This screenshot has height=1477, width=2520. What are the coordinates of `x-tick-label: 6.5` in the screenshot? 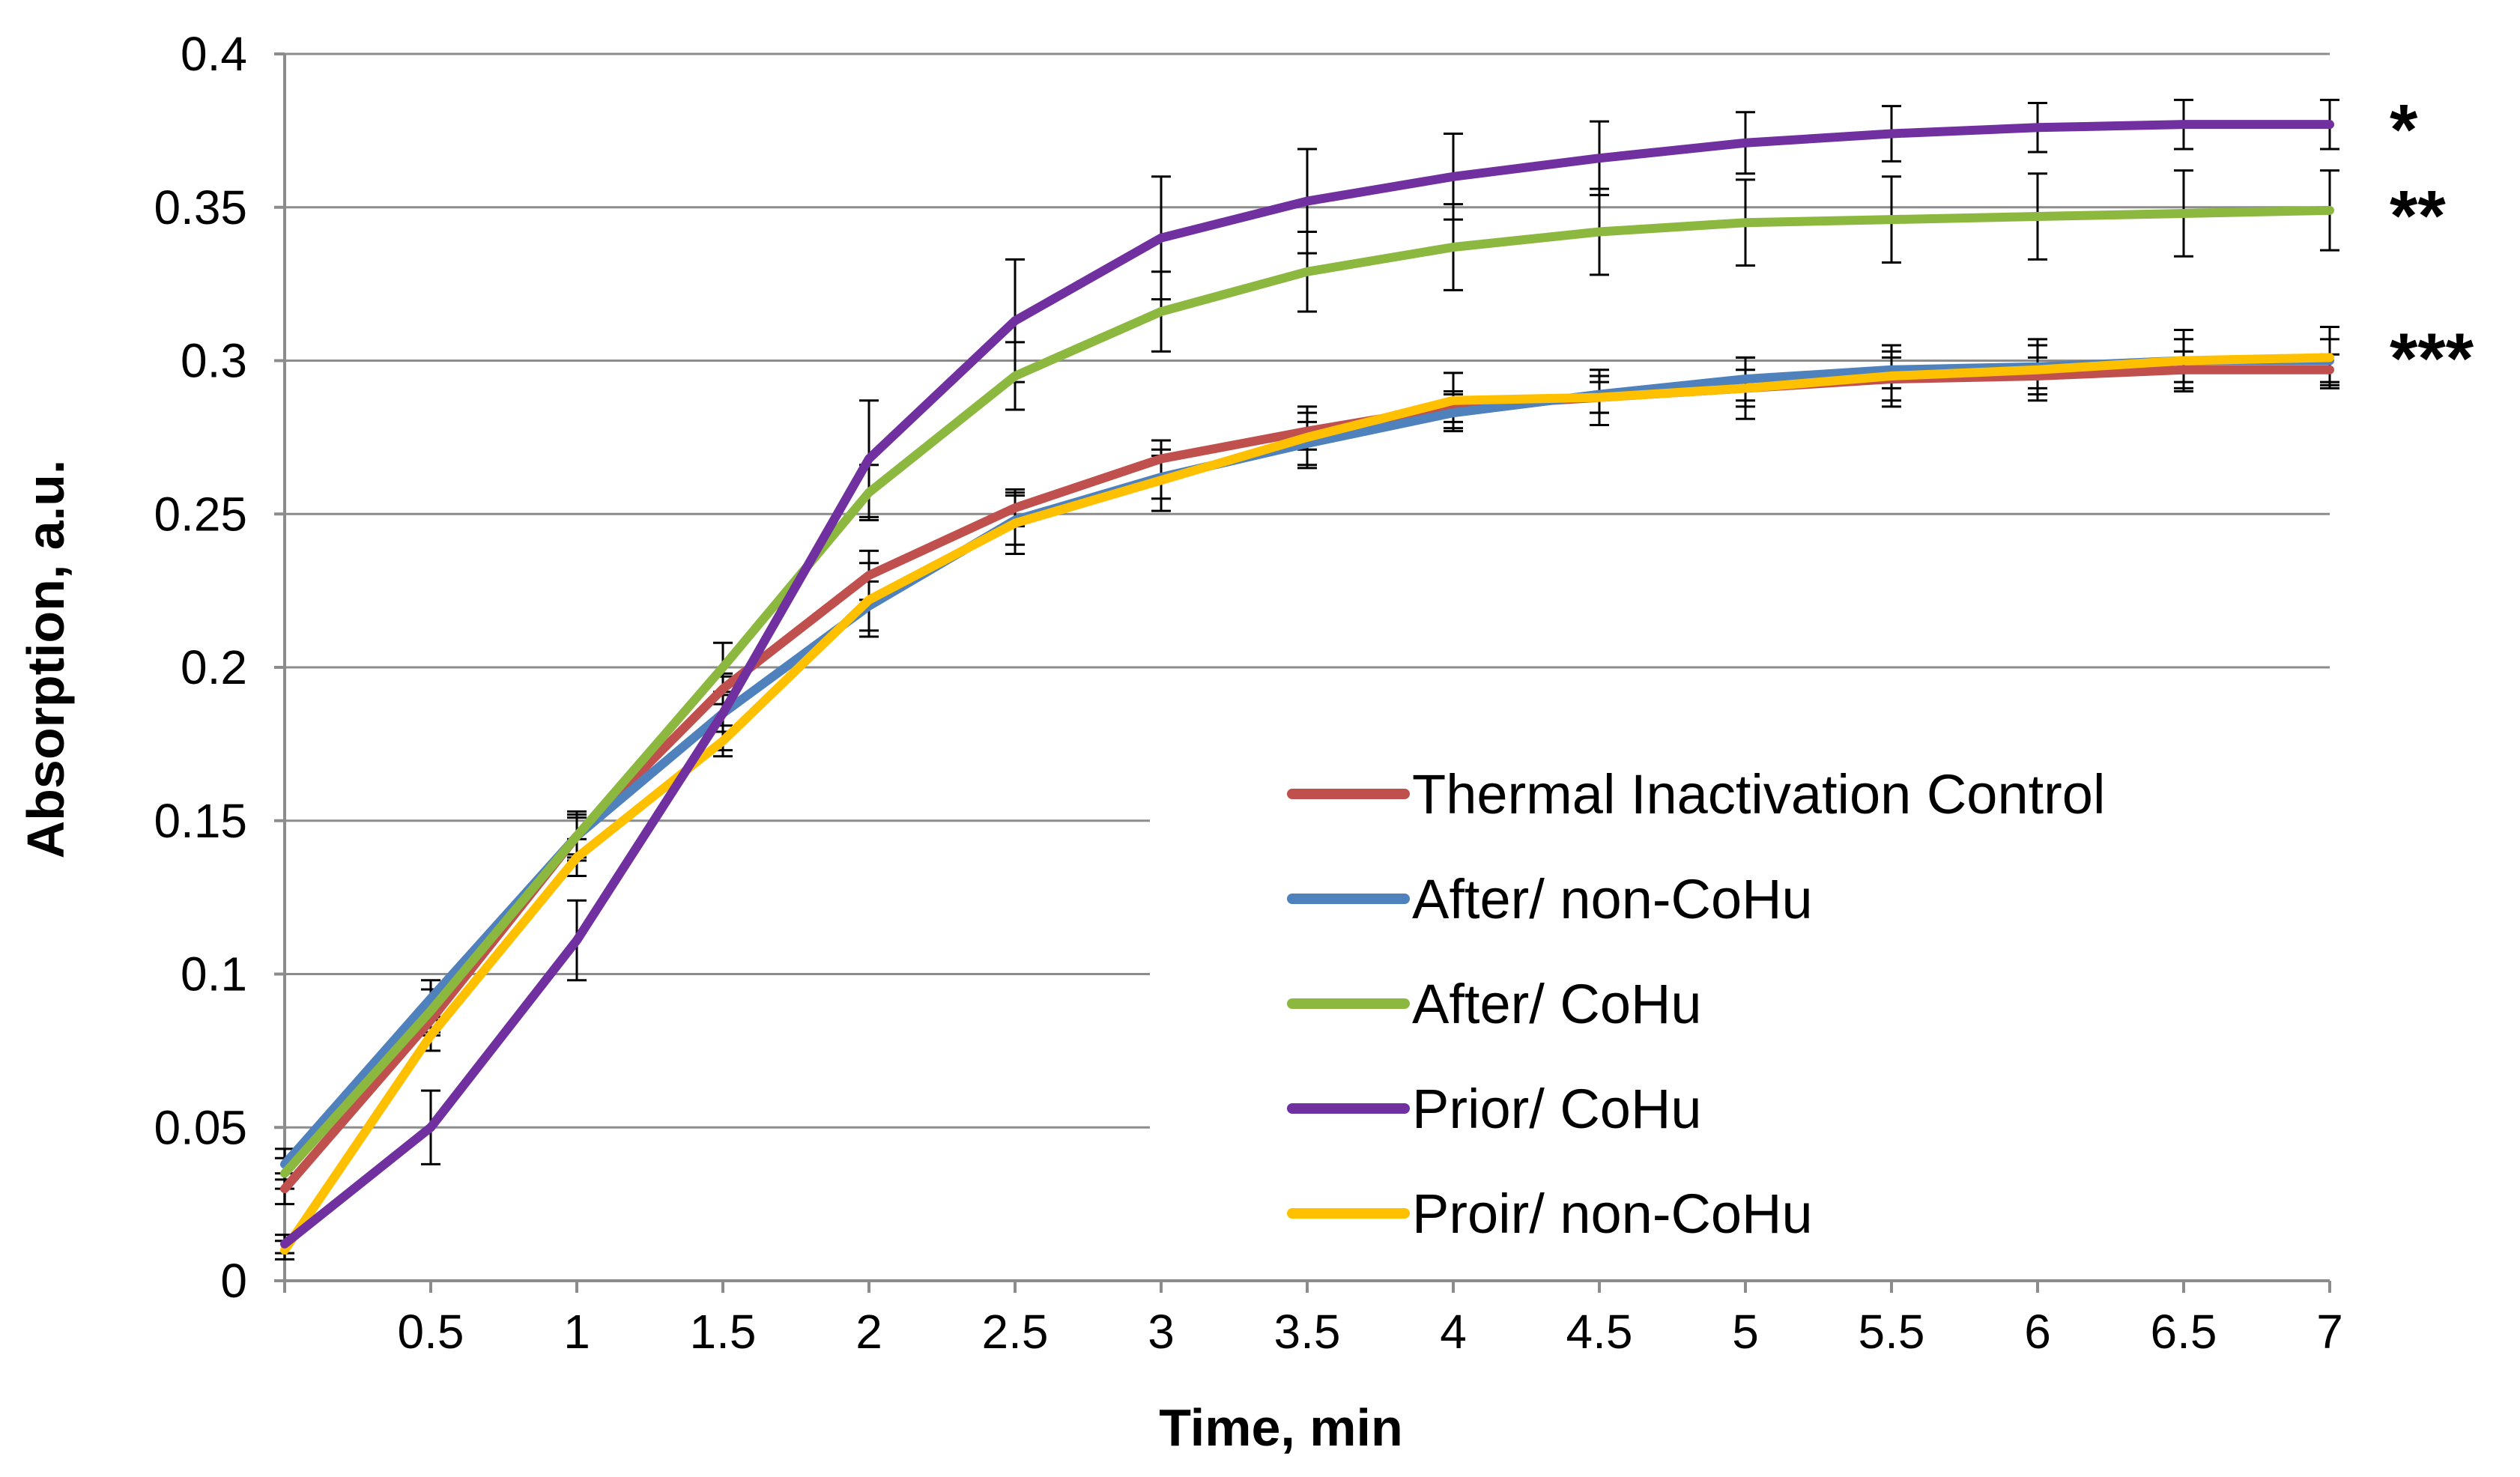 It's located at (2184, 1332).